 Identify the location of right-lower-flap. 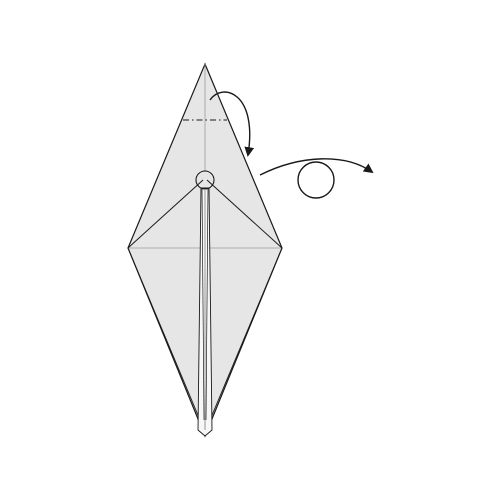
(246, 334).